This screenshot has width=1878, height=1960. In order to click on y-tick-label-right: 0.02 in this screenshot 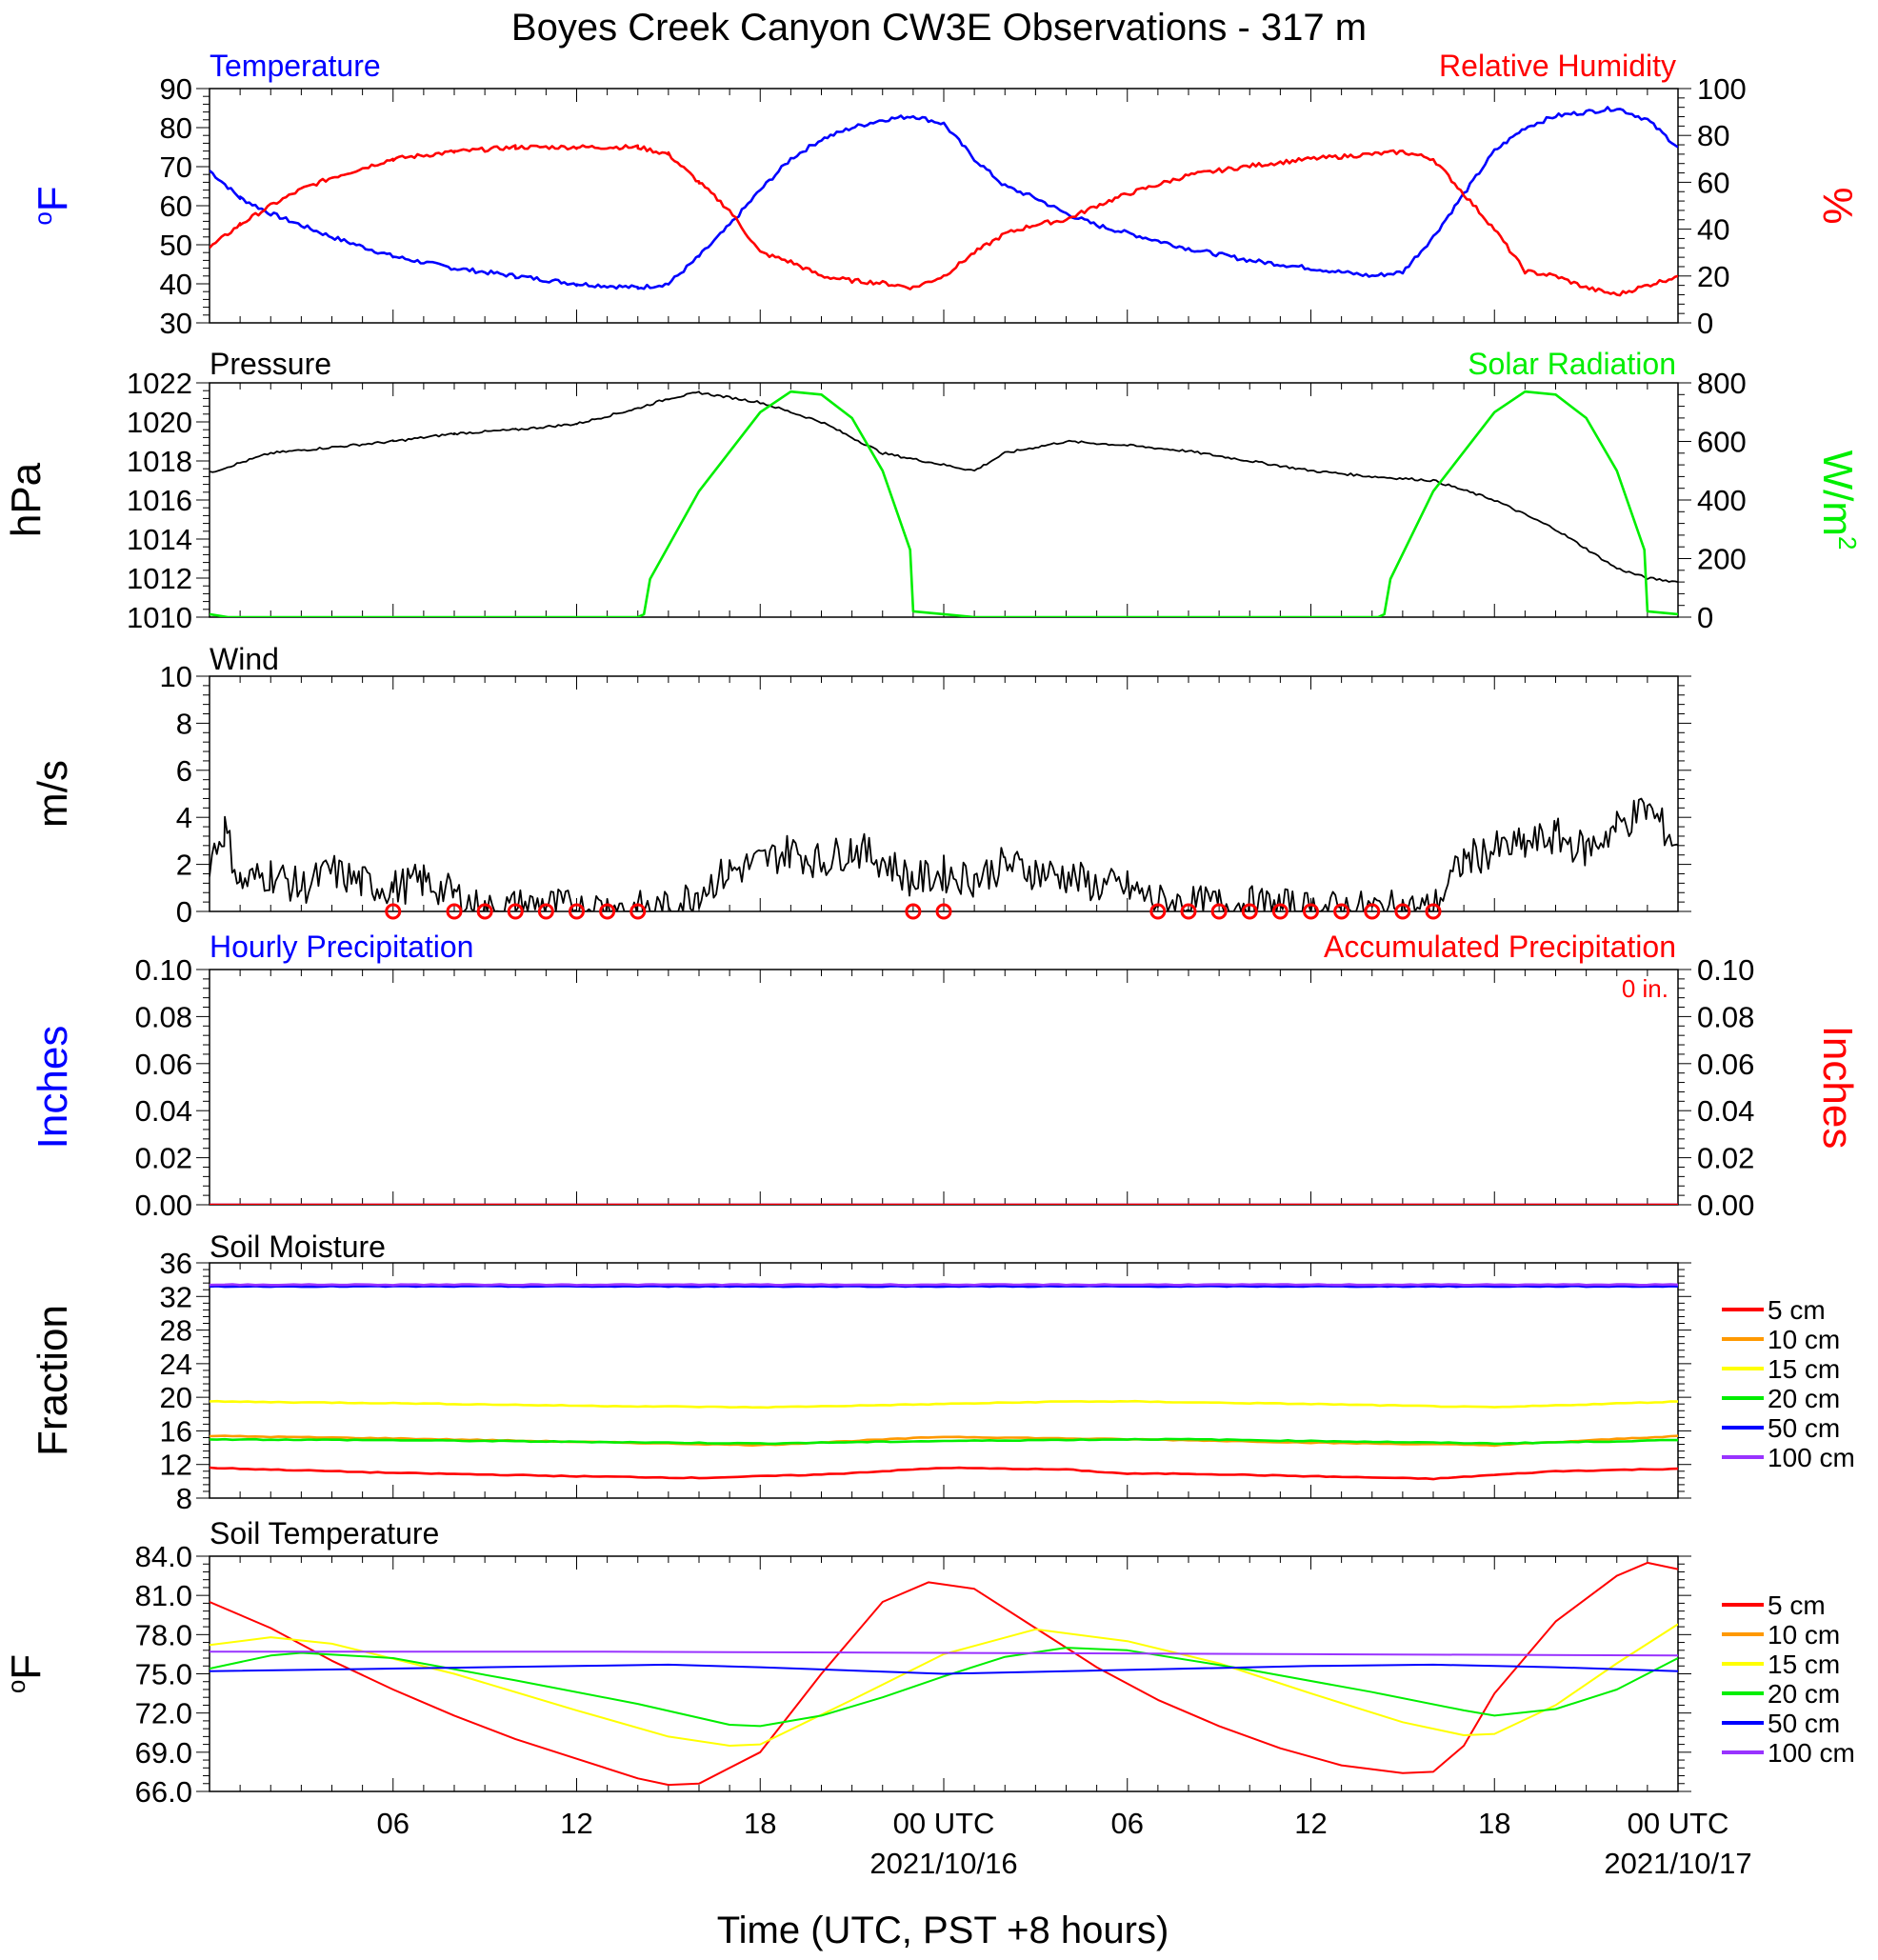, I will do `click(1725, 1158)`.